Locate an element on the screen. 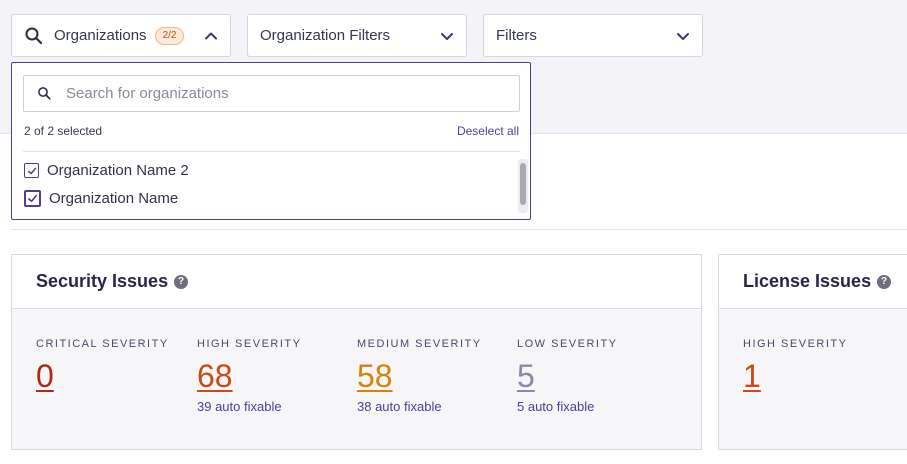 The image size is (907, 464). organization-option: Organization Name is located at coordinates (101, 198).